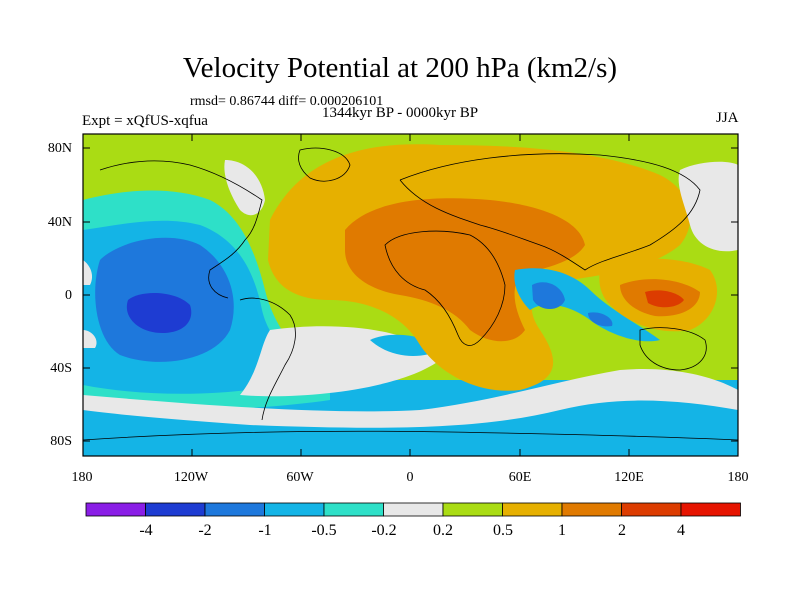  What do you see at coordinates (562, 530) in the screenshot?
I see `colorbar-label: 1` at bounding box center [562, 530].